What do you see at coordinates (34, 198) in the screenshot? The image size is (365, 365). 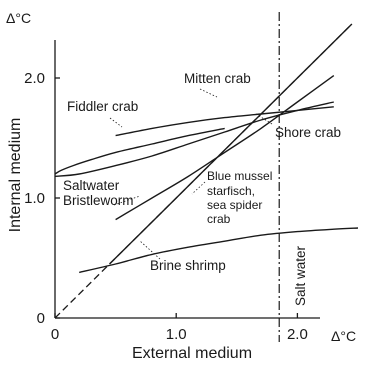 I see `y-tick-label: 1.0` at bounding box center [34, 198].